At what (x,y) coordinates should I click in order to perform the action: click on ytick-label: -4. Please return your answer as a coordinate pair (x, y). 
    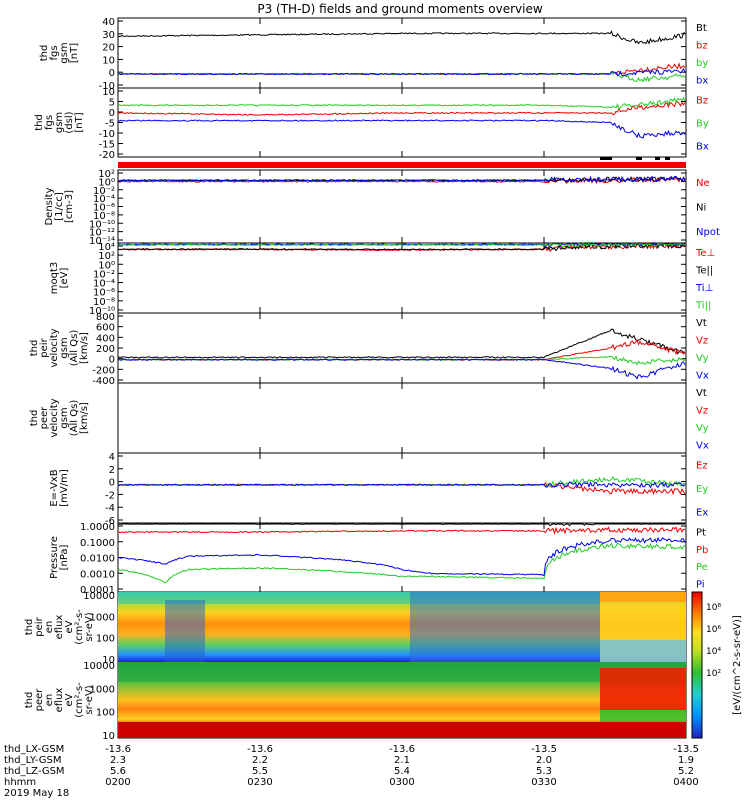
    Looking at the image, I should click on (110, 508).